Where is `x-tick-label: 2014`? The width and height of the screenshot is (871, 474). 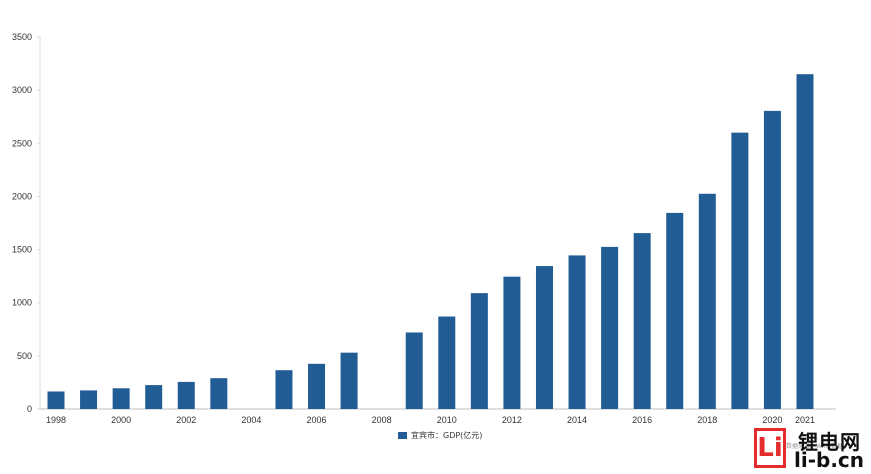
x-tick-label: 2014 is located at coordinates (577, 420).